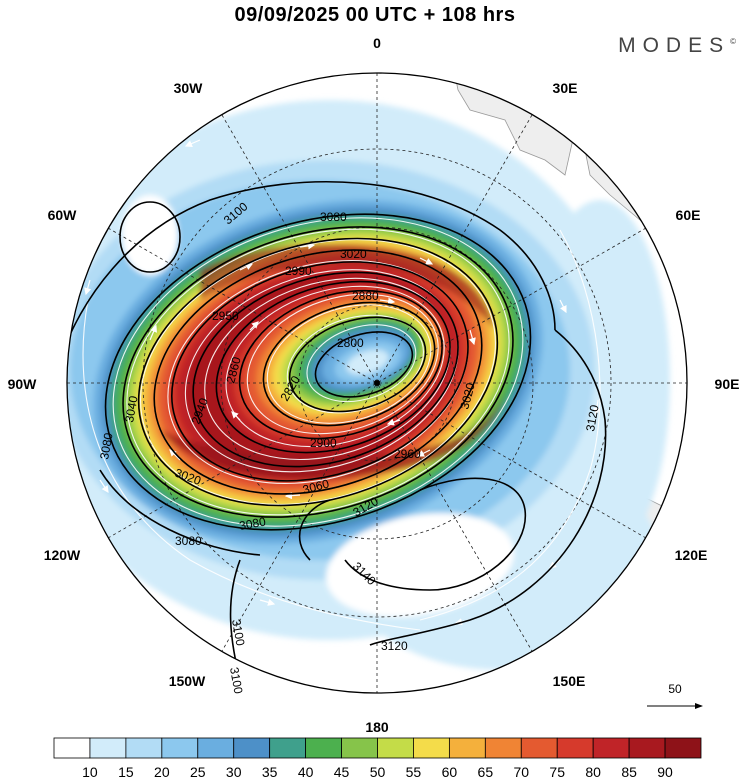 The image size is (750, 782). What do you see at coordinates (126, 772) in the screenshot?
I see `colorbar-tick-label: 15` at bounding box center [126, 772].